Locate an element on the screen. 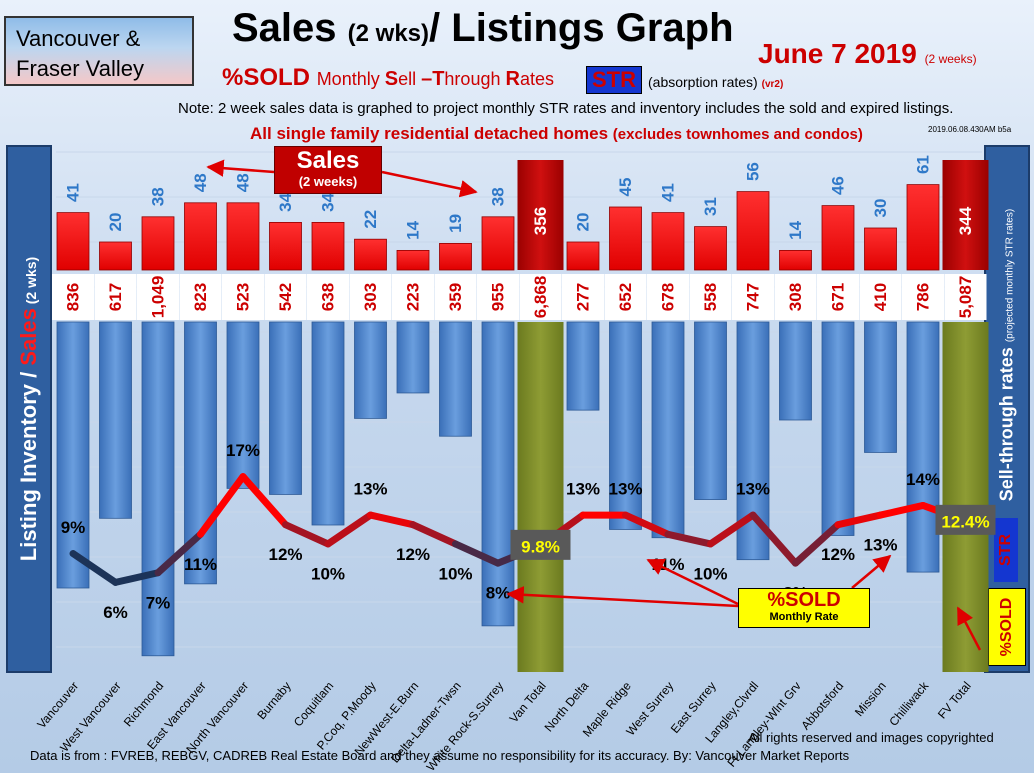 This screenshot has height=773, width=1034. category-label: Van Total is located at coordinates (528, 702).